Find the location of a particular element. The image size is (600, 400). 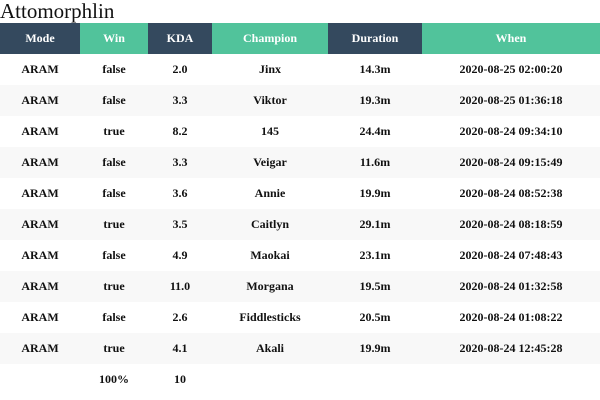

page-title: Attomorphlin is located at coordinates (57, 11).